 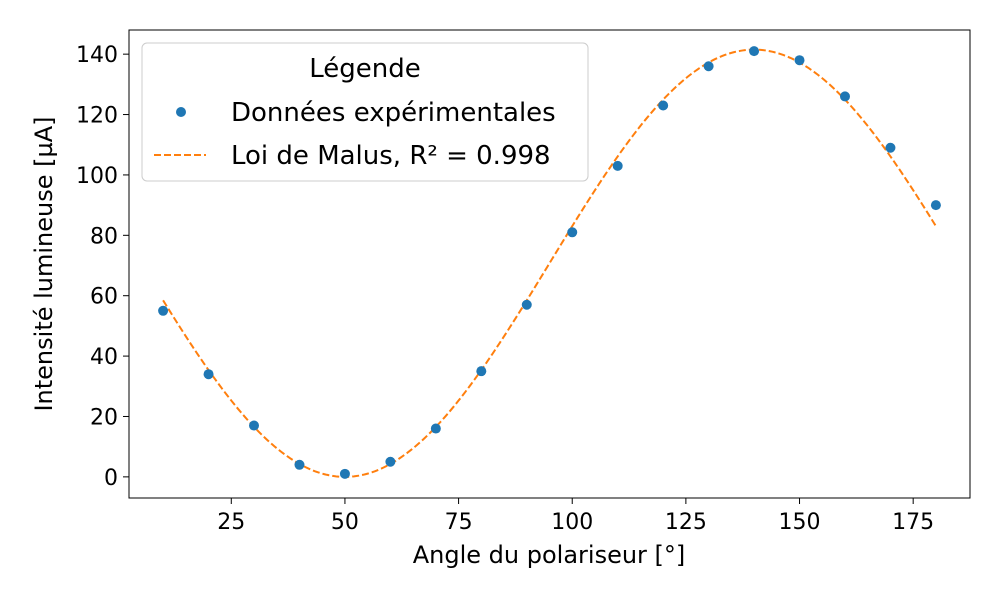 I want to click on x-tick-label: 100, so click(x=572, y=522).